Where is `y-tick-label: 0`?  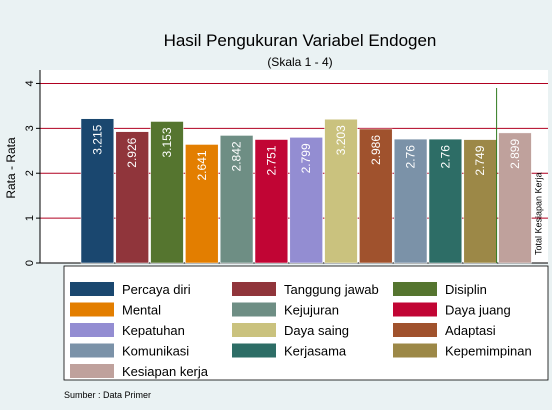 y-tick-label: 0 is located at coordinates (30, 263).